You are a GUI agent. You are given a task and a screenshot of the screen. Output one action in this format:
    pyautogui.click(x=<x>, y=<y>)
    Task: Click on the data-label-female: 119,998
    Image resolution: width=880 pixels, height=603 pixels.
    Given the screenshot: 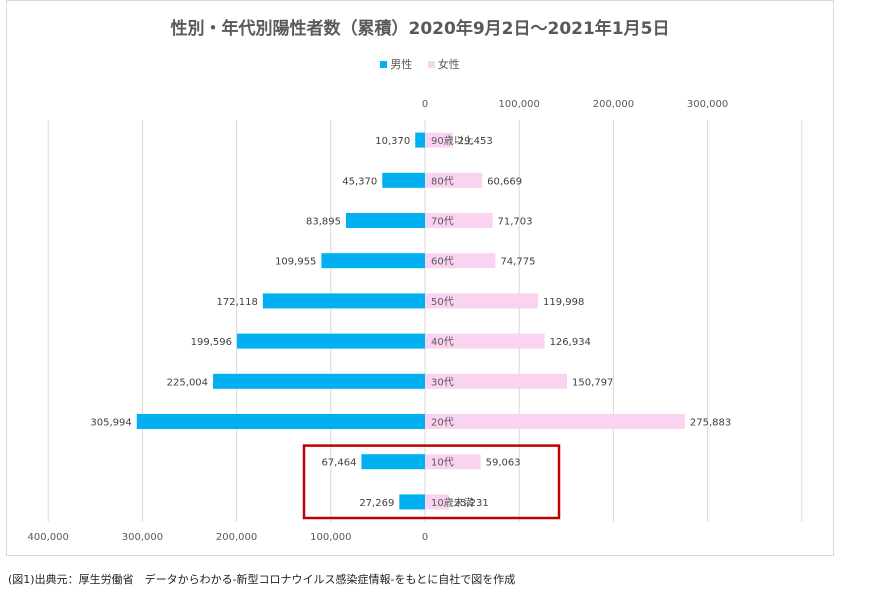 What is the action you would take?
    pyautogui.click(x=563, y=302)
    